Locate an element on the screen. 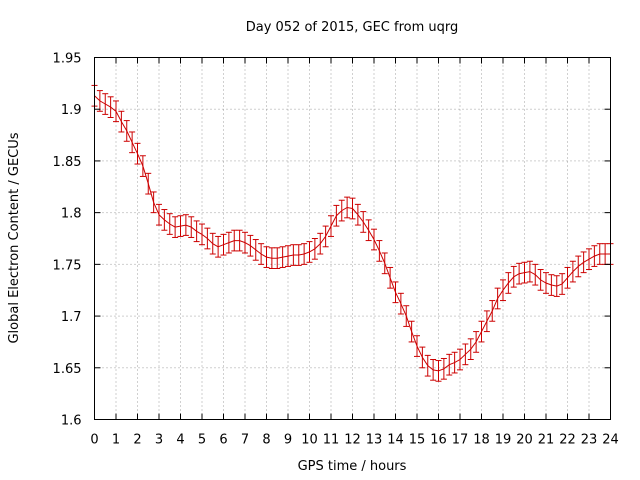  y-tick-label: 1.9 is located at coordinates (71, 110).